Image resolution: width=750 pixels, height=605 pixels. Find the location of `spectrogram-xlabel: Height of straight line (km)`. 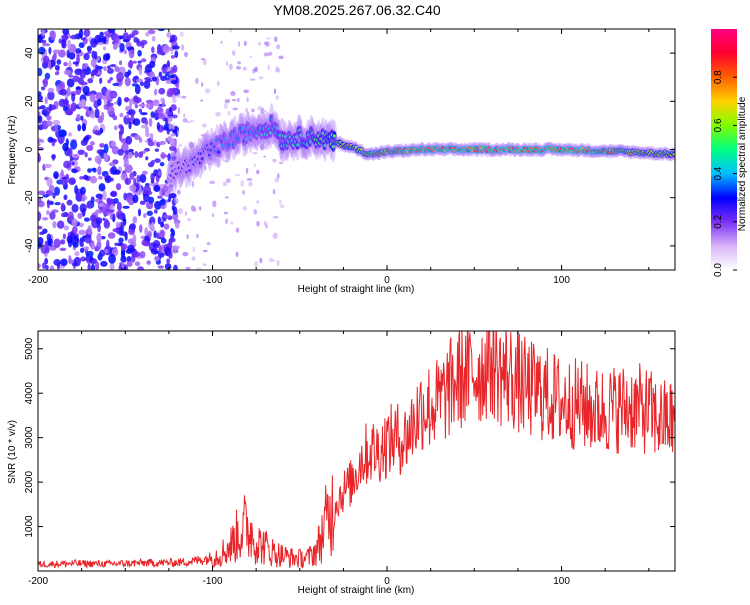

spectrogram-xlabel: Height of straight line (km) is located at coordinates (356, 289).